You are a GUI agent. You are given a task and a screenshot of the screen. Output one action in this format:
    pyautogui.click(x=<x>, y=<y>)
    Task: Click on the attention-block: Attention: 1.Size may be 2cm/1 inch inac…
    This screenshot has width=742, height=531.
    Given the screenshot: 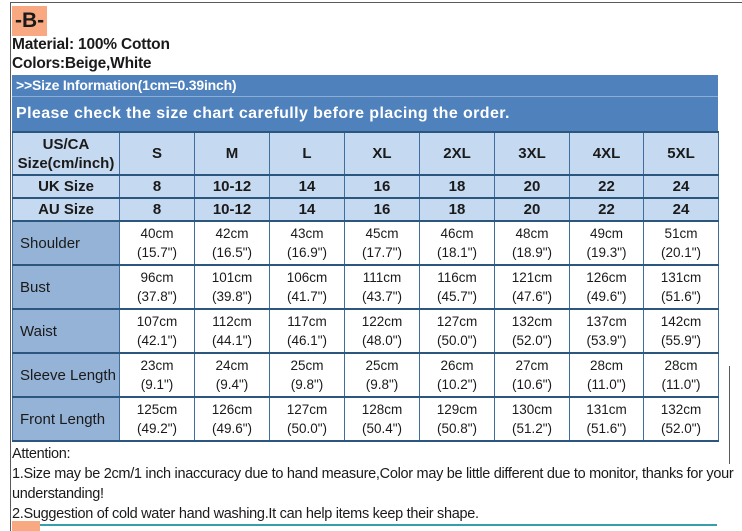 What is the action you would take?
    pyautogui.click(x=376, y=484)
    